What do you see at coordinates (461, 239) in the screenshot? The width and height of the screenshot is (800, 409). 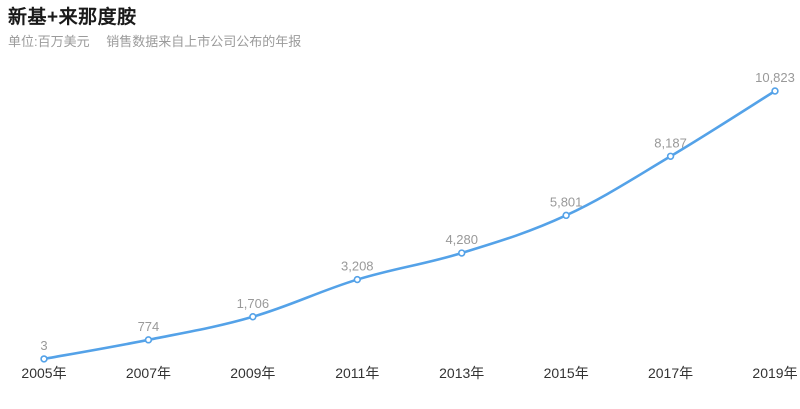 I see `data-label: 4,280` at bounding box center [461, 239].